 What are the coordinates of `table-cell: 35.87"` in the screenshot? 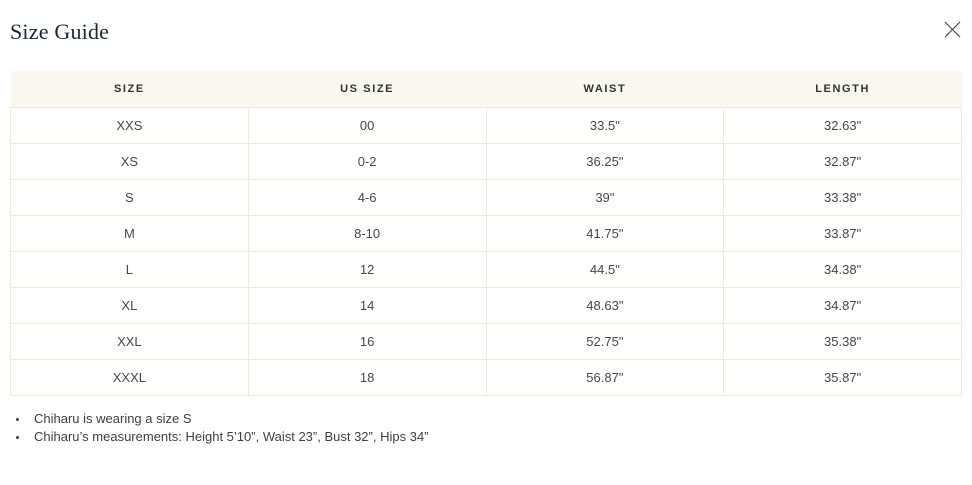 It's located at (842, 377).